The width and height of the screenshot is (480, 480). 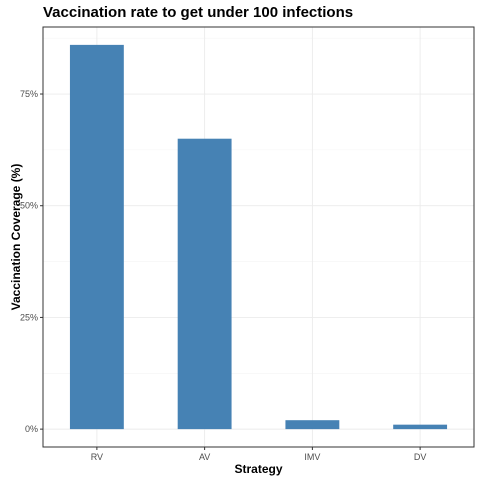 What do you see at coordinates (31, 429) in the screenshot?
I see `y-tick-label: 0%` at bounding box center [31, 429].